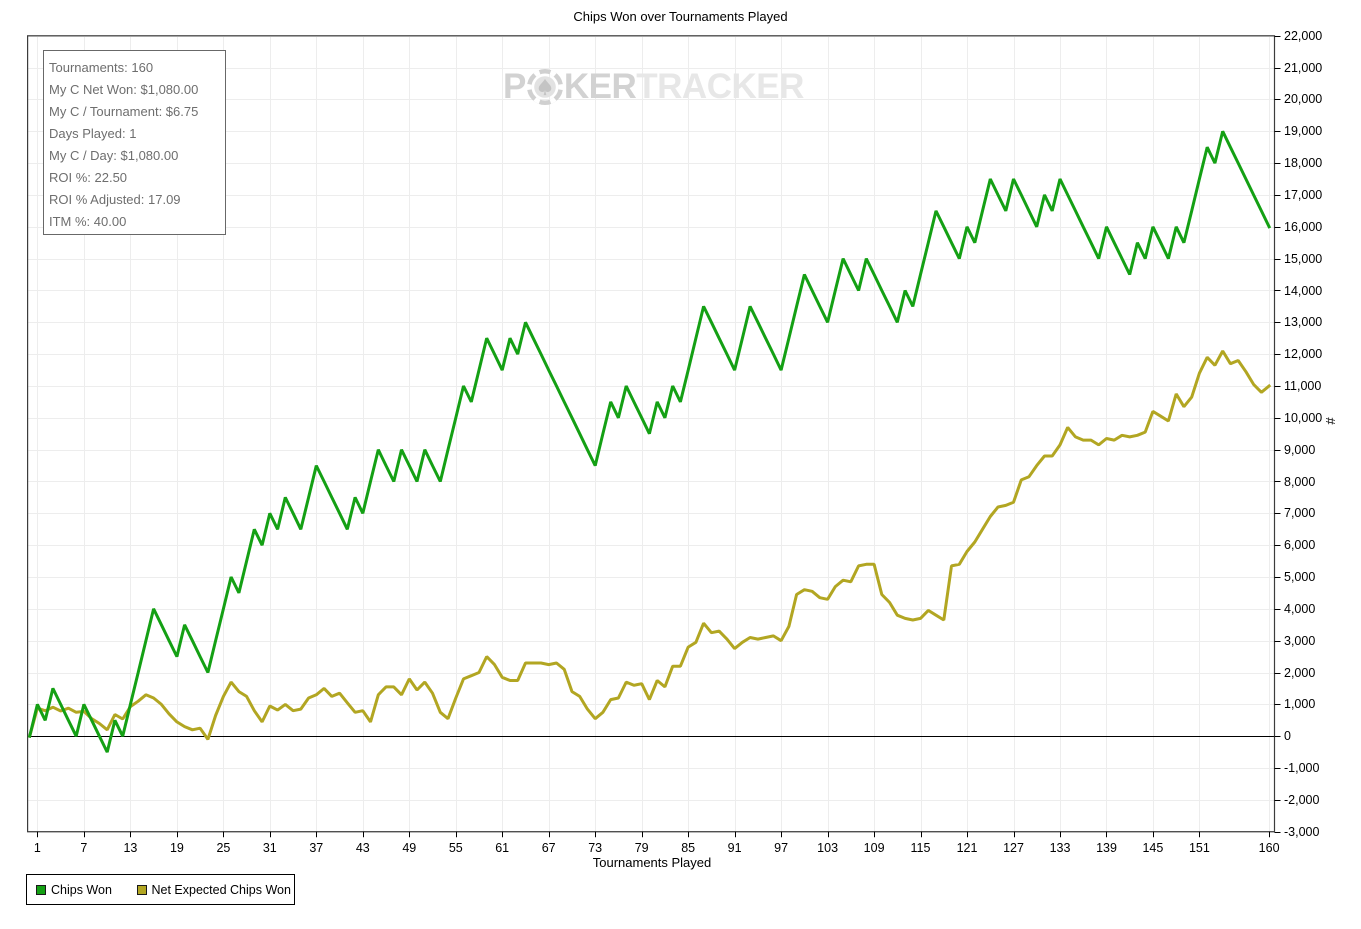 This screenshot has height=929, width=1361. I want to click on watermark-text-p: P, so click(514, 86).